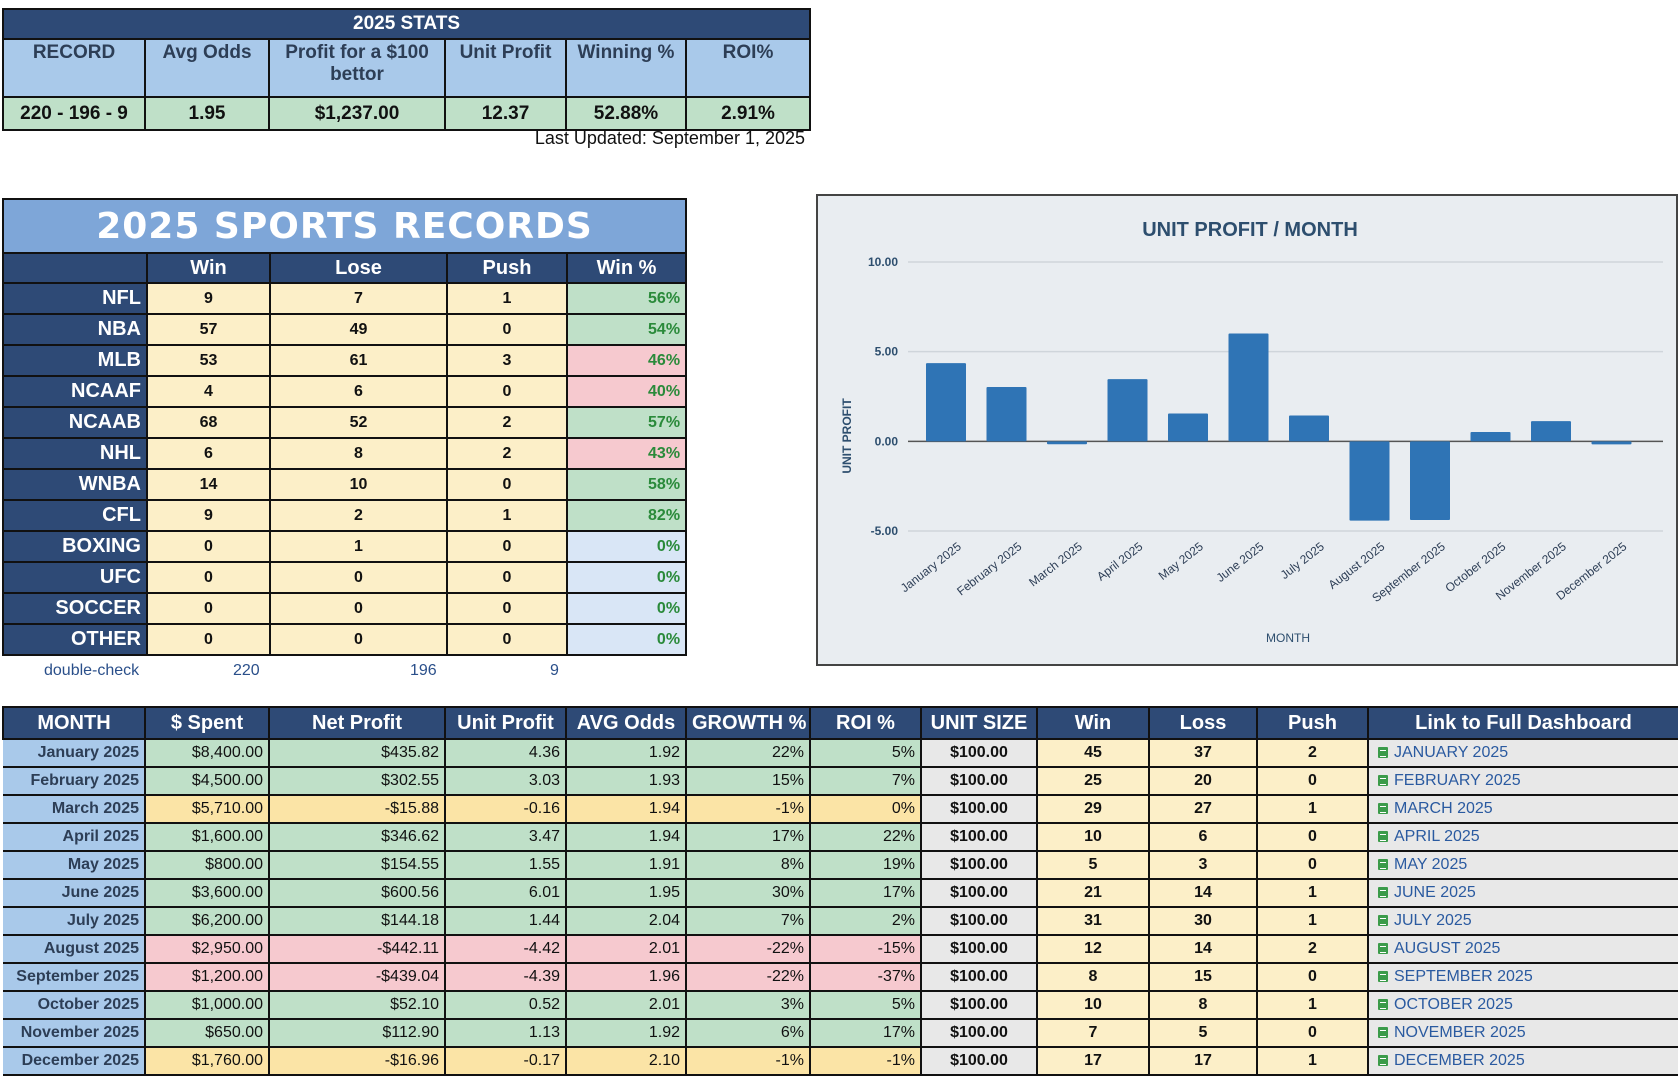 The image size is (1678, 1076). Describe the element at coordinates (865, 865) in the screenshot. I see `month-roi: 19%` at that location.